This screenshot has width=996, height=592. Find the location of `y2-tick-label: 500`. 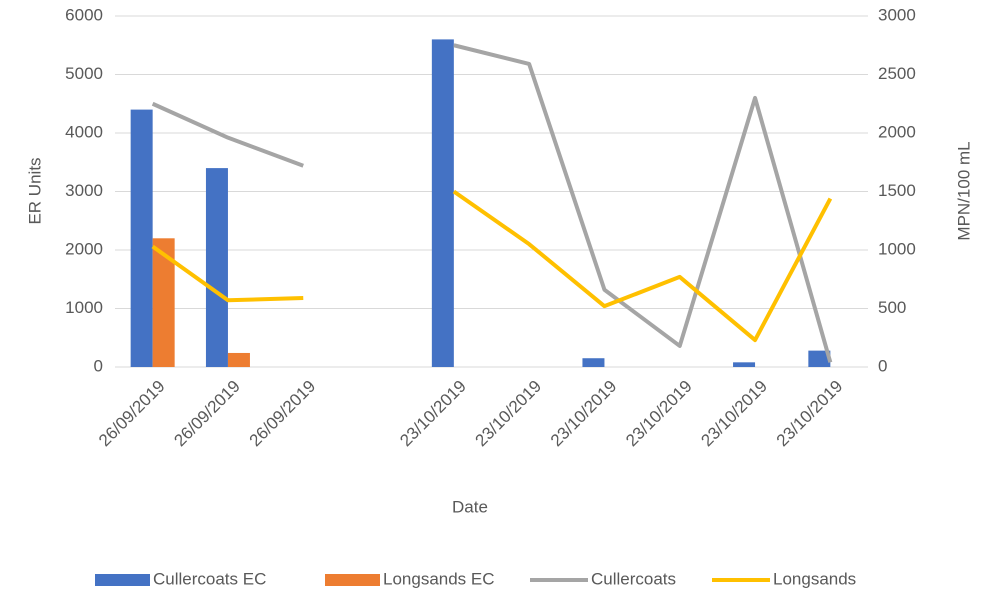

y2-tick-label: 500 is located at coordinates (892, 307).